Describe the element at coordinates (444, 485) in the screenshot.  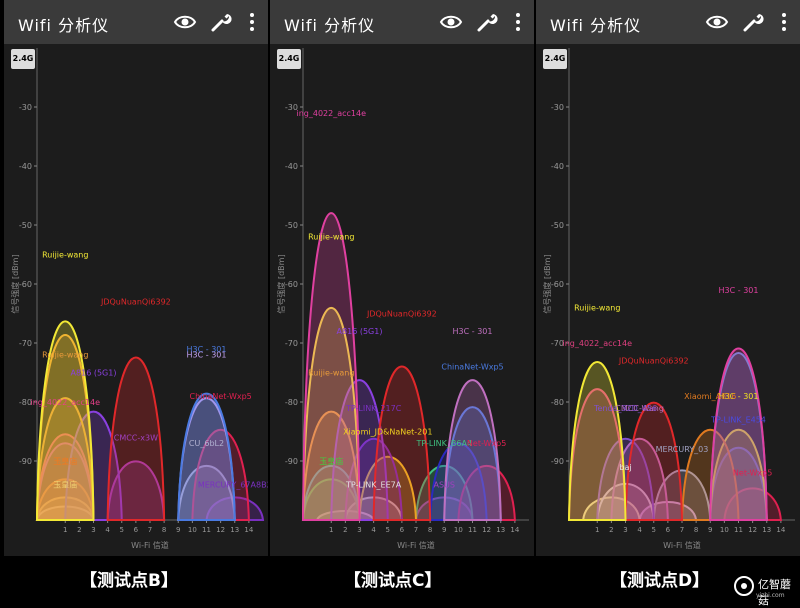
I see `network-label: ASUS` at that location.